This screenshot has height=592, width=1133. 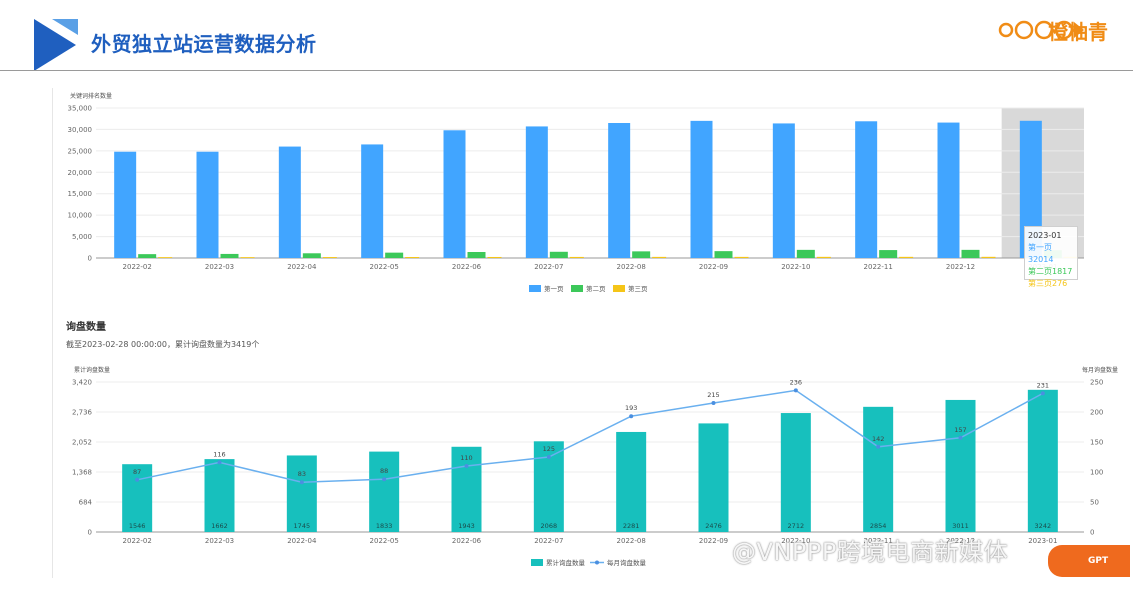 What do you see at coordinates (631, 541) in the screenshot?
I see `x-tick-label: 2022-08` at bounding box center [631, 541].